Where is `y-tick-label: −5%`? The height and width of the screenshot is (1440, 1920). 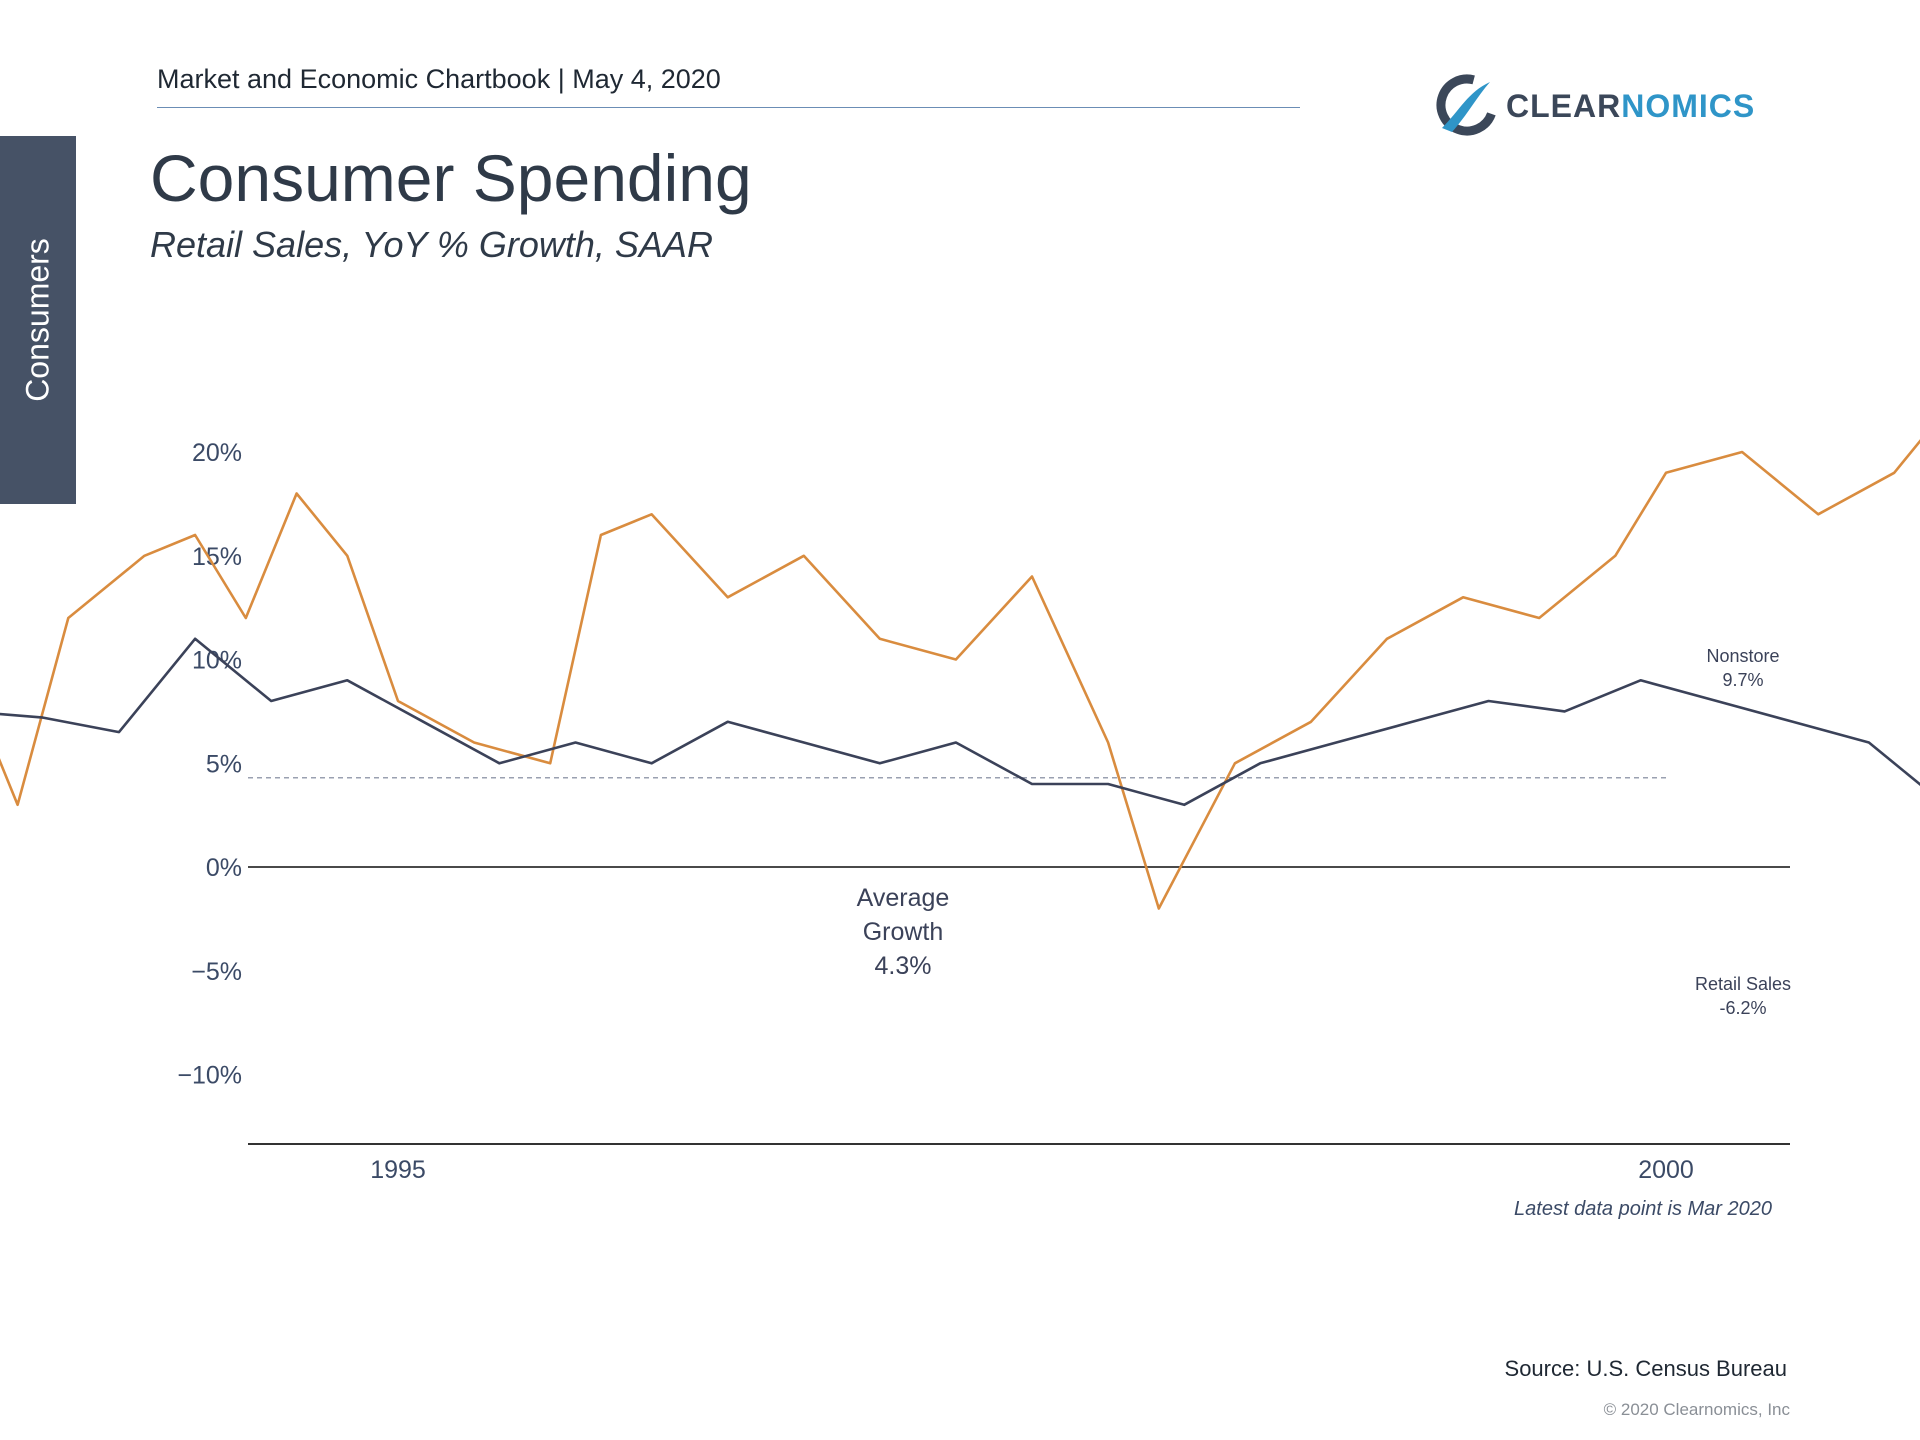 y-tick-label: −5% is located at coordinates (216, 972).